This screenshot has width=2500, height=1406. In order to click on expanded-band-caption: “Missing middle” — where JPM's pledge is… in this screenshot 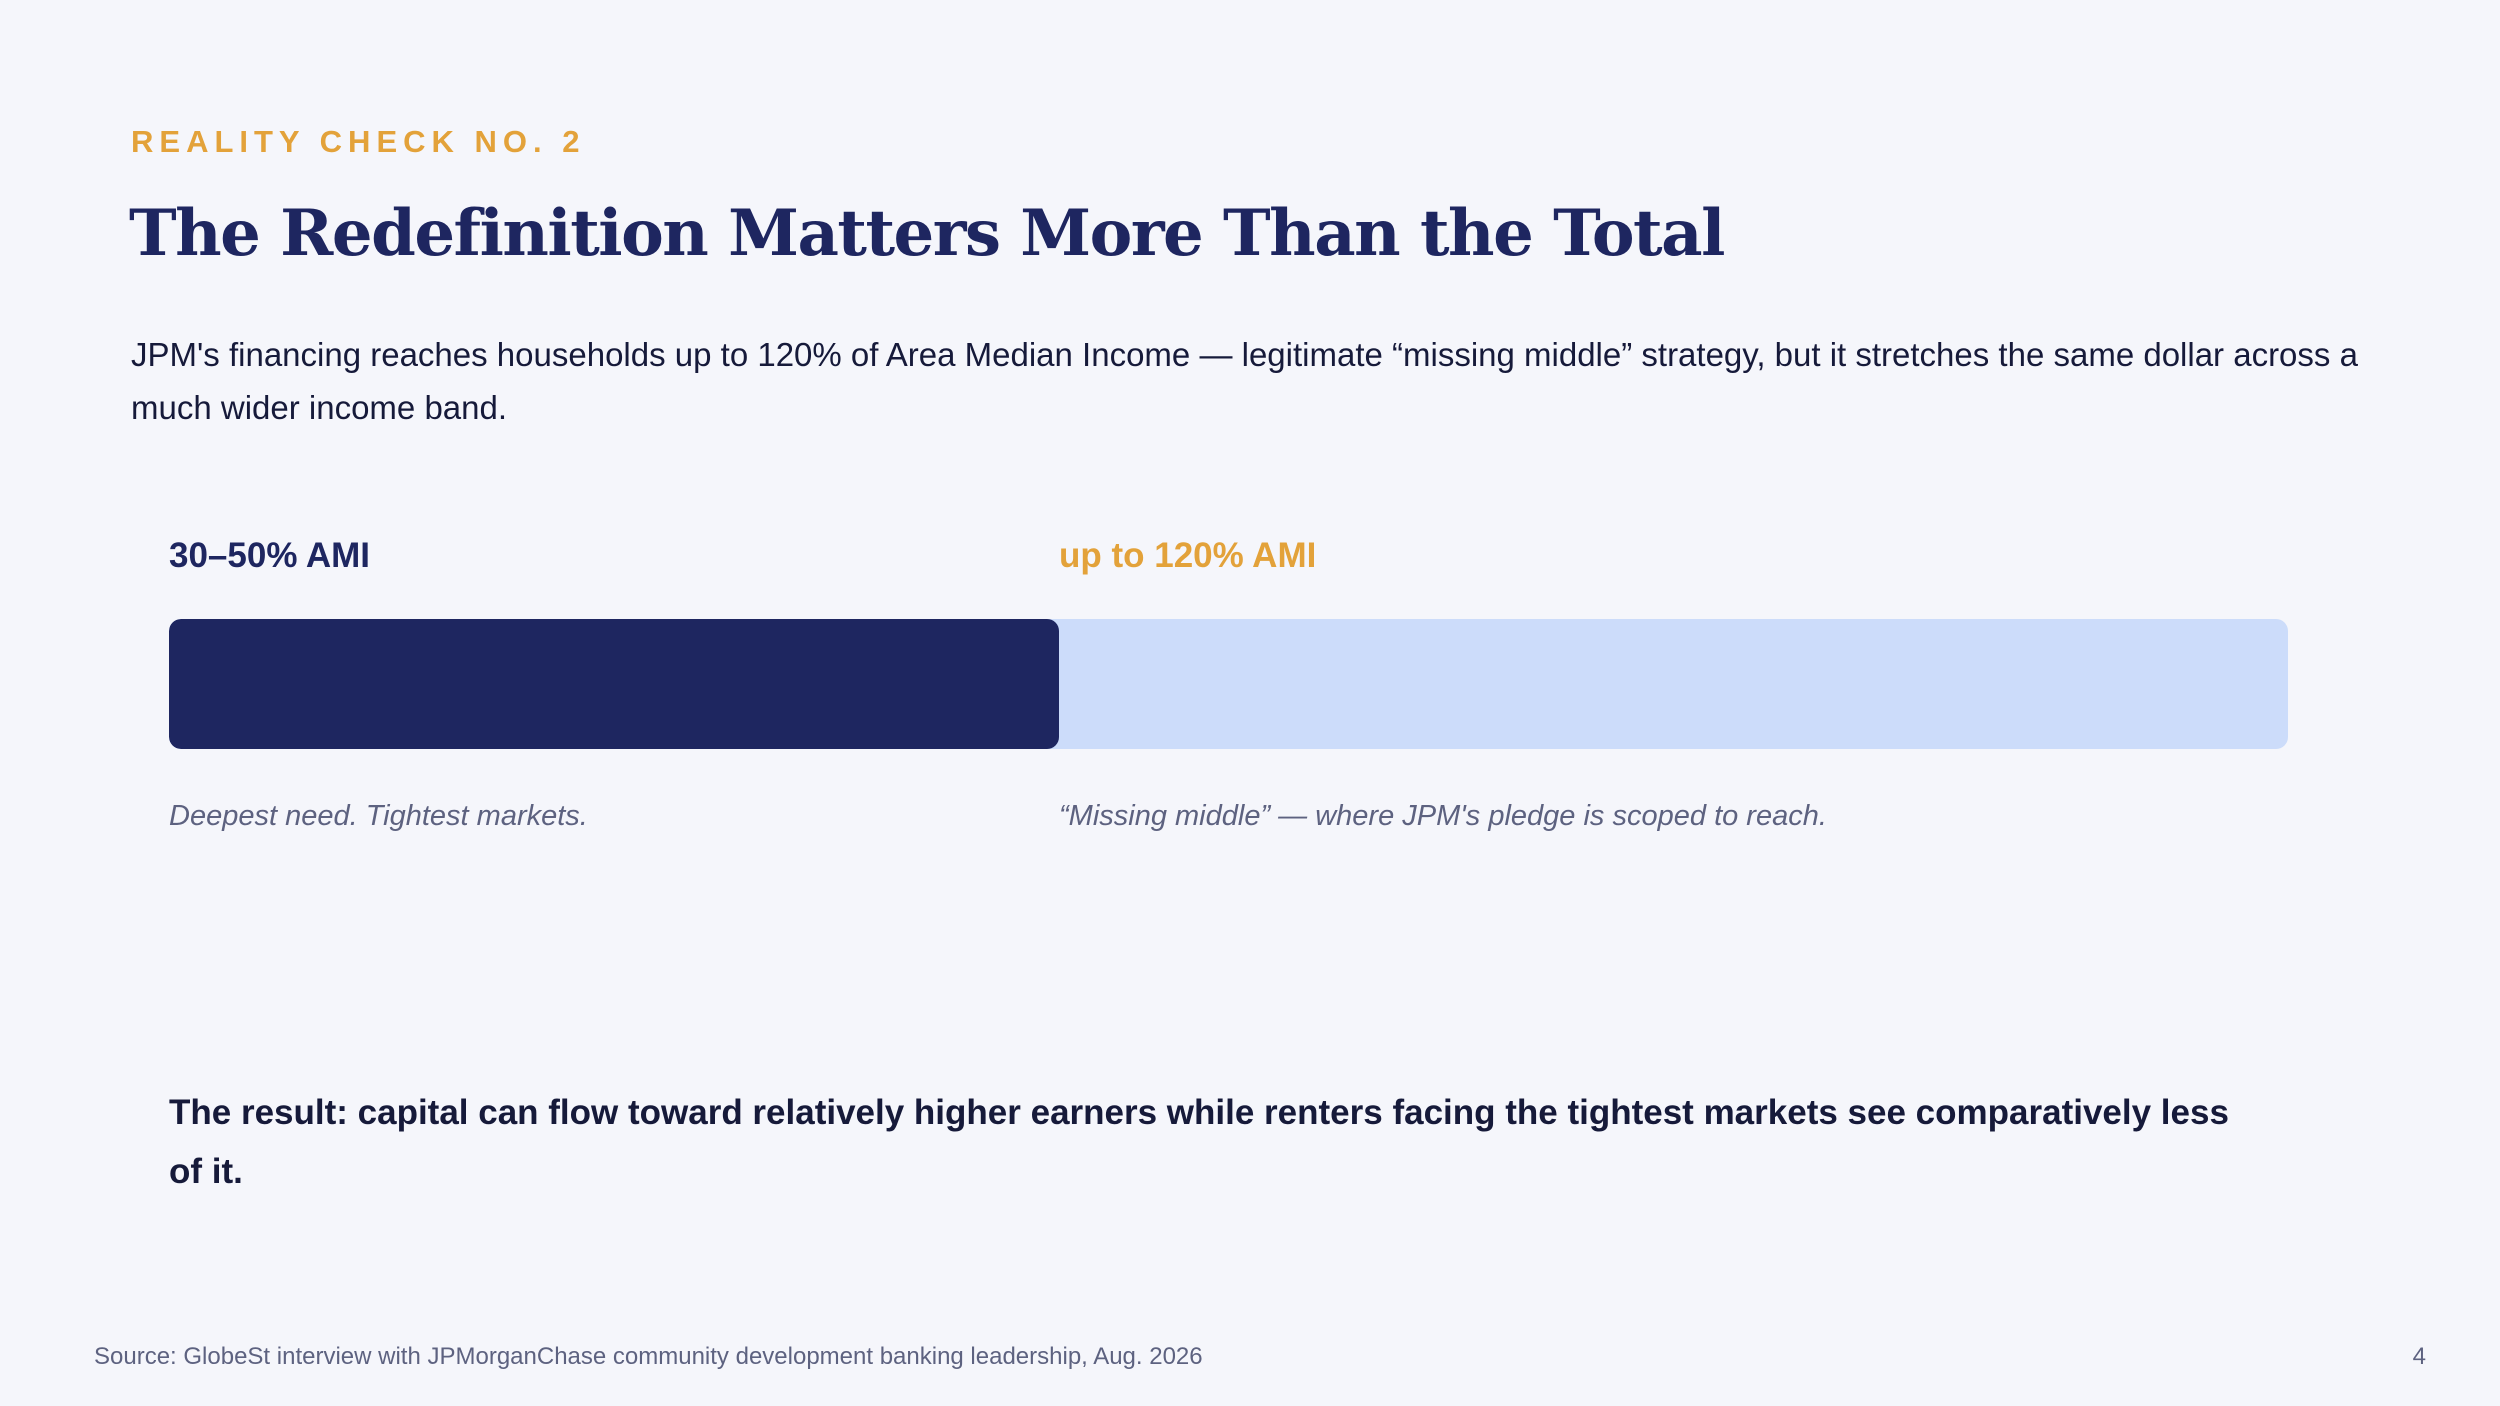, I will do `click(1443, 816)`.